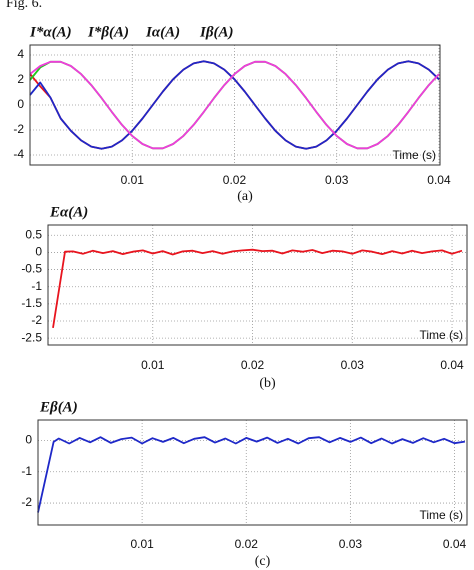 This screenshot has height=570, width=474. What do you see at coordinates (33, 234) in the screenshot?
I see `y-tick-label: 0.5` at bounding box center [33, 234].